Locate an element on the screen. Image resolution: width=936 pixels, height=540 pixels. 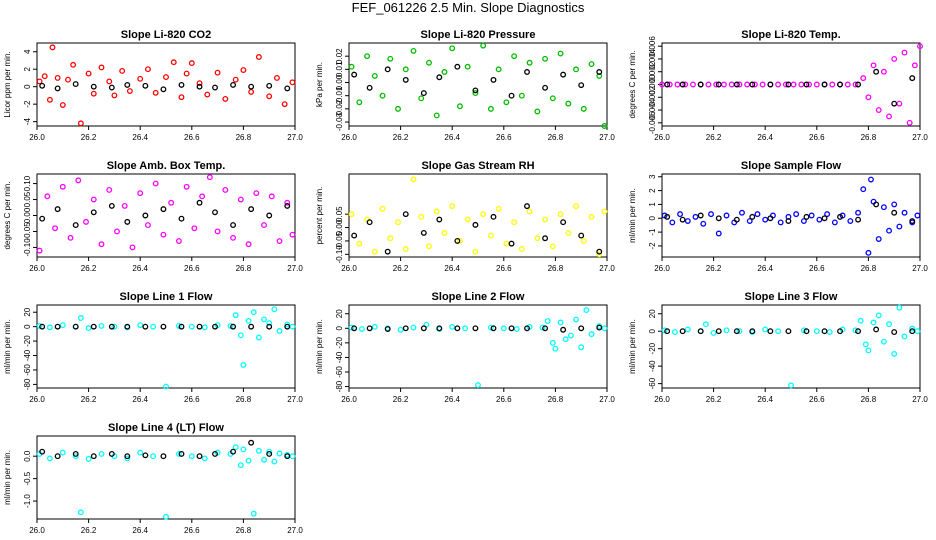
panel-10-x-tick-label: 26.2 is located at coordinates (89, 530).